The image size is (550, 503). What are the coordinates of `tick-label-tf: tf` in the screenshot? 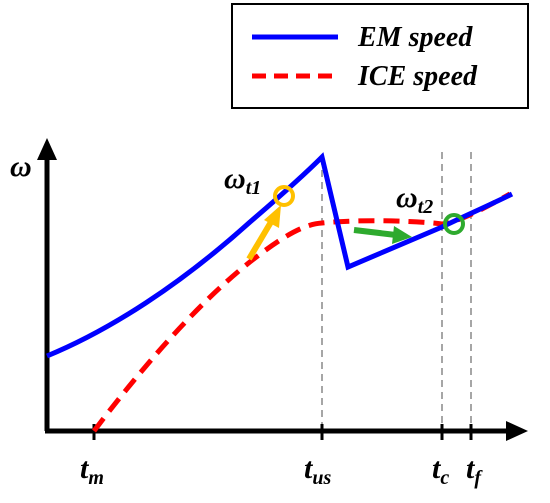 It's located at (474, 470).